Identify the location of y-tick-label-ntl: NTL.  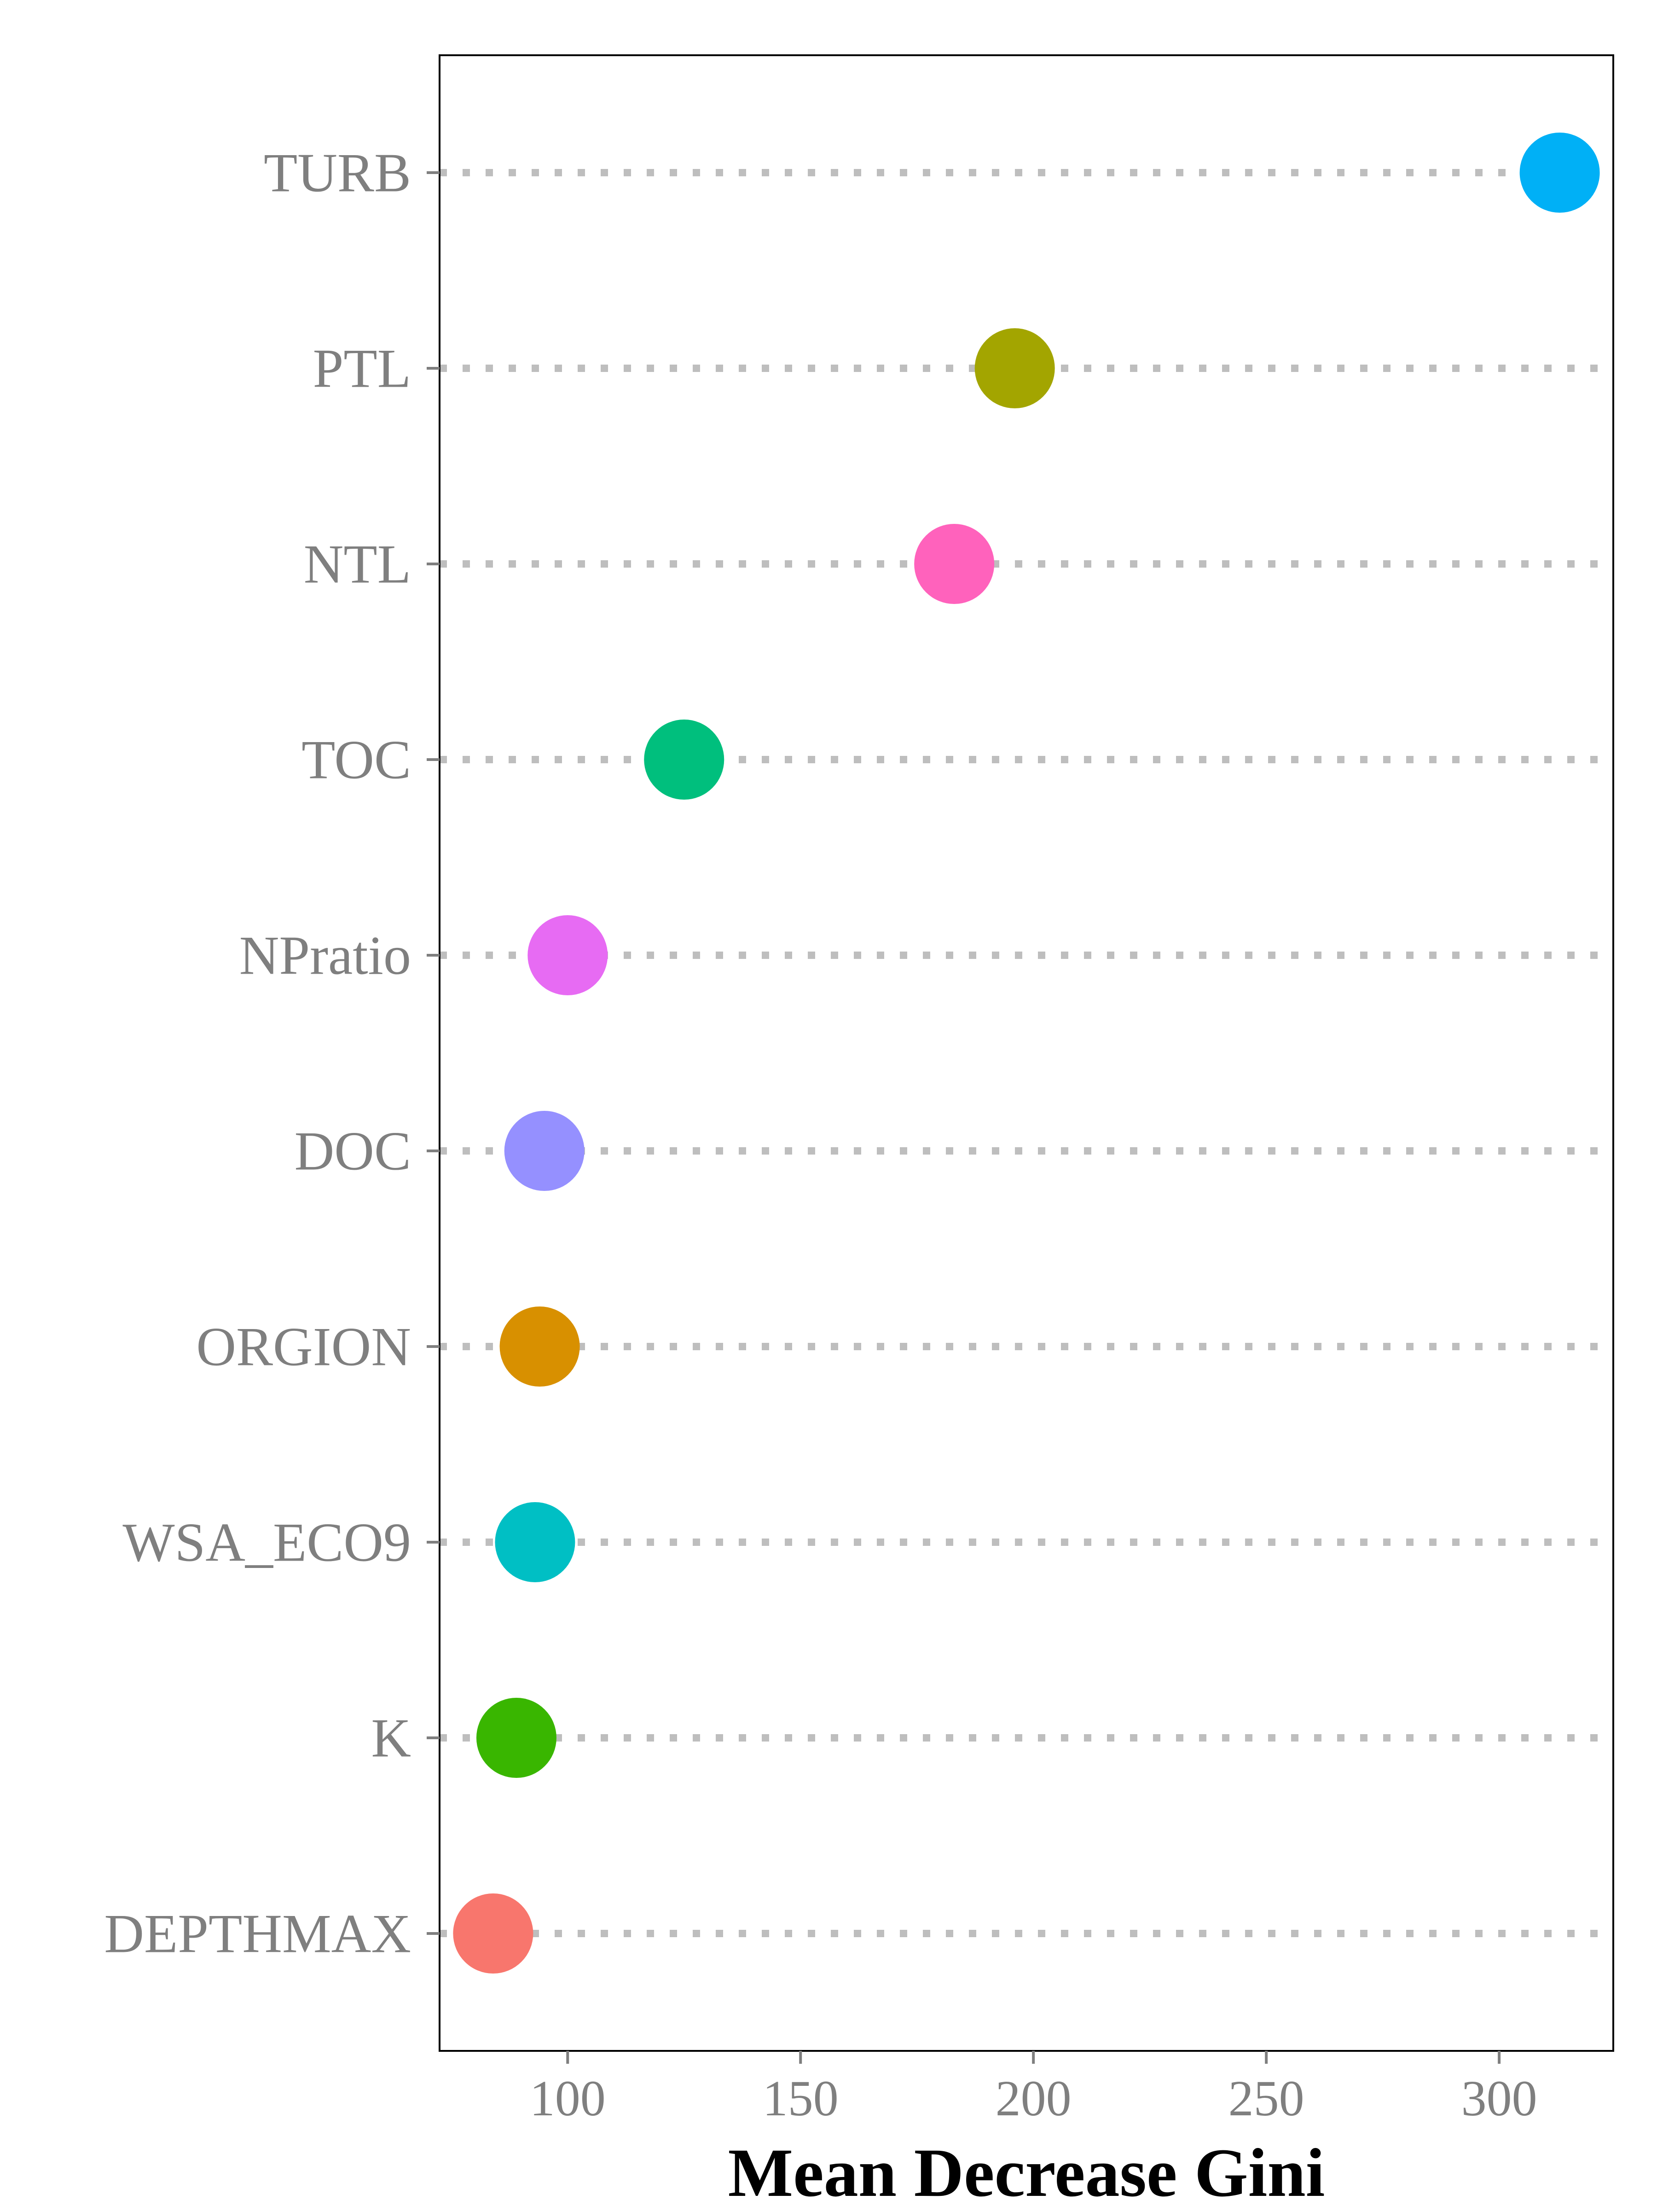
(357, 564).